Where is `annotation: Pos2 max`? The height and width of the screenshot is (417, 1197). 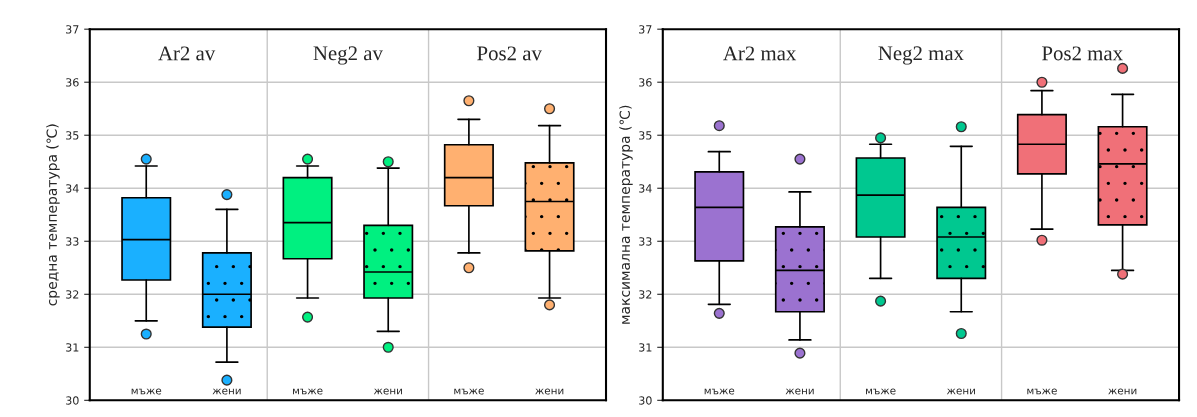 annotation: Pos2 max is located at coordinates (1082, 53).